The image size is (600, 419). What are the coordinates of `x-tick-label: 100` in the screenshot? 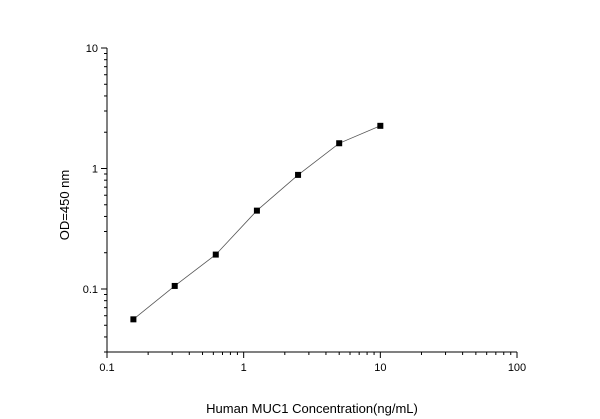 It's located at (517, 368).